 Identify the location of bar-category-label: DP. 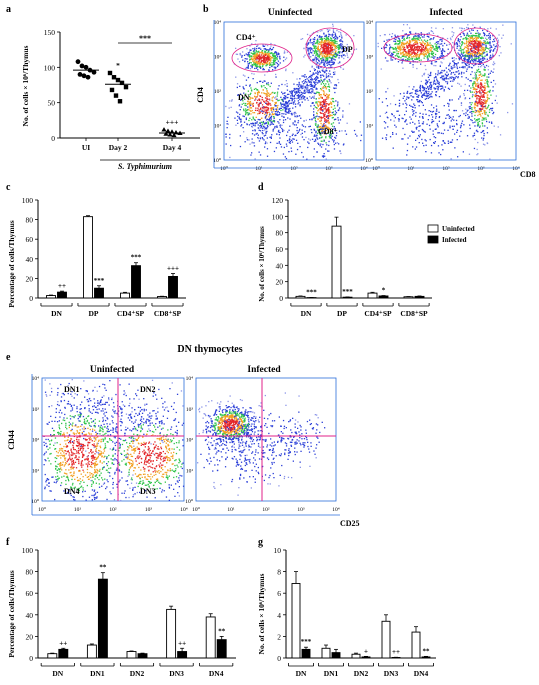
(94, 313).